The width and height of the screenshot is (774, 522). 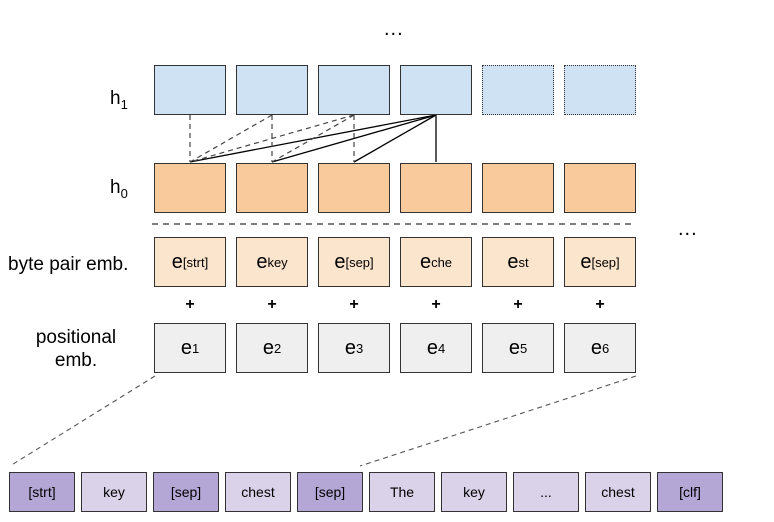 I want to click on h1-label: h1, so click(x=119, y=100).